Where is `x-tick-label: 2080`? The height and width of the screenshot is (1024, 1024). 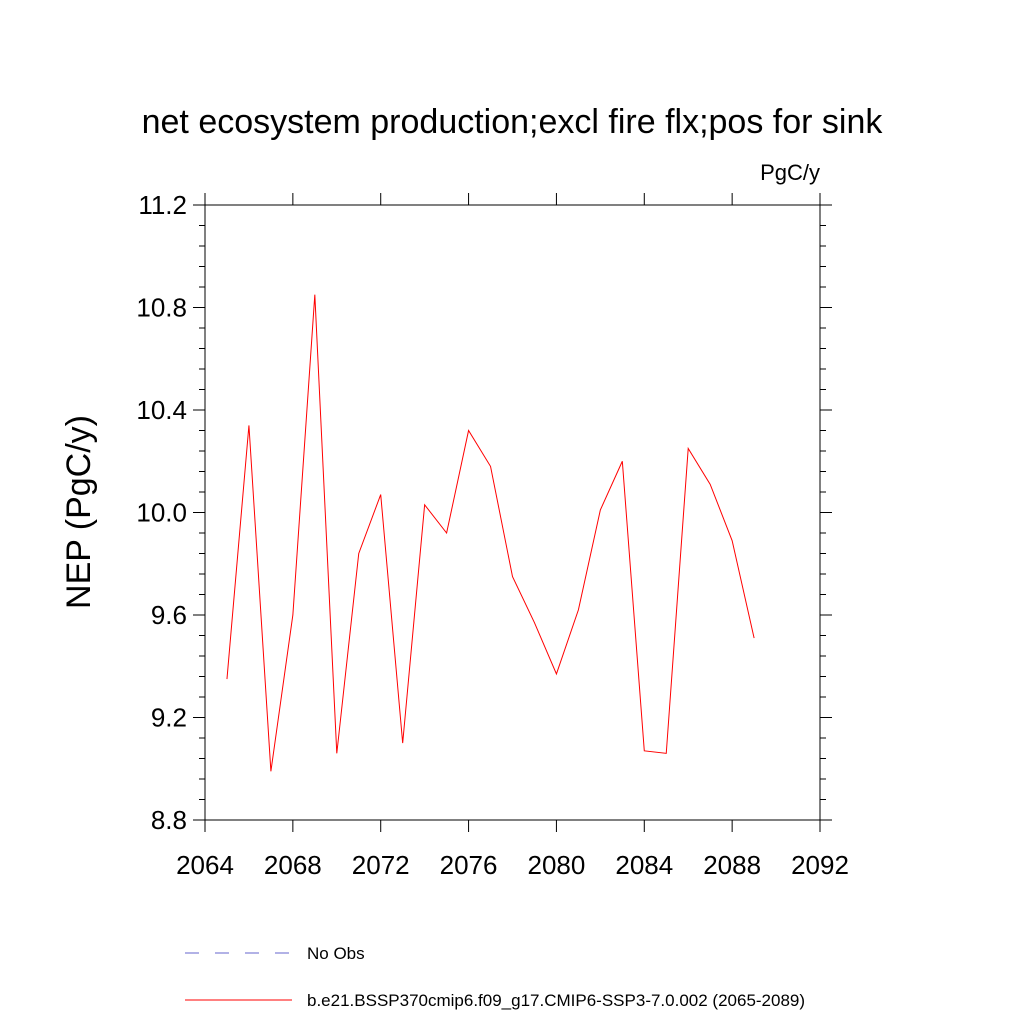
x-tick-label: 2080 is located at coordinates (557, 865).